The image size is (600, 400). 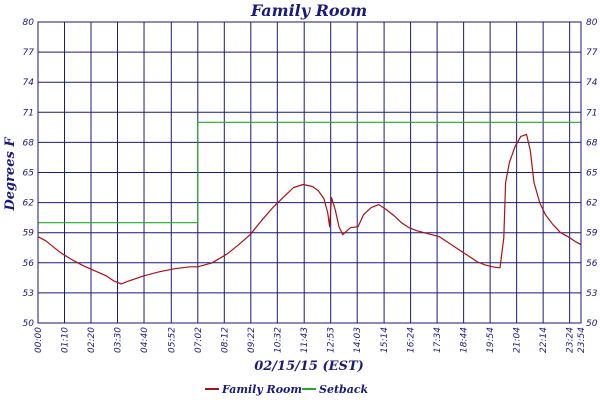 I want to click on y-tick-label-right: 68, so click(x=592, y=143).